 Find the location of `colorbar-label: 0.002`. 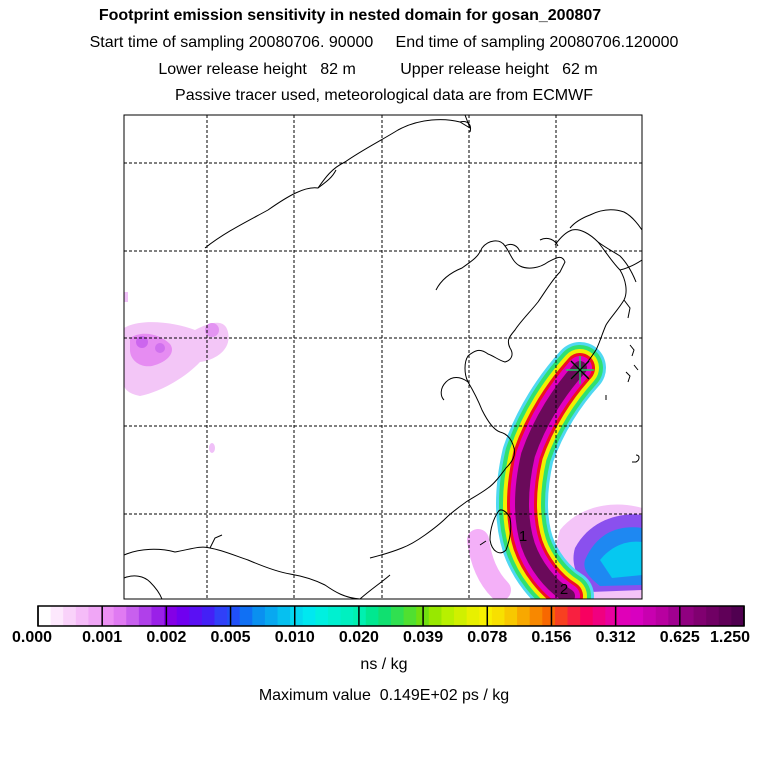

colorbar-label: 0.002 is located at coordinates (166, 637).